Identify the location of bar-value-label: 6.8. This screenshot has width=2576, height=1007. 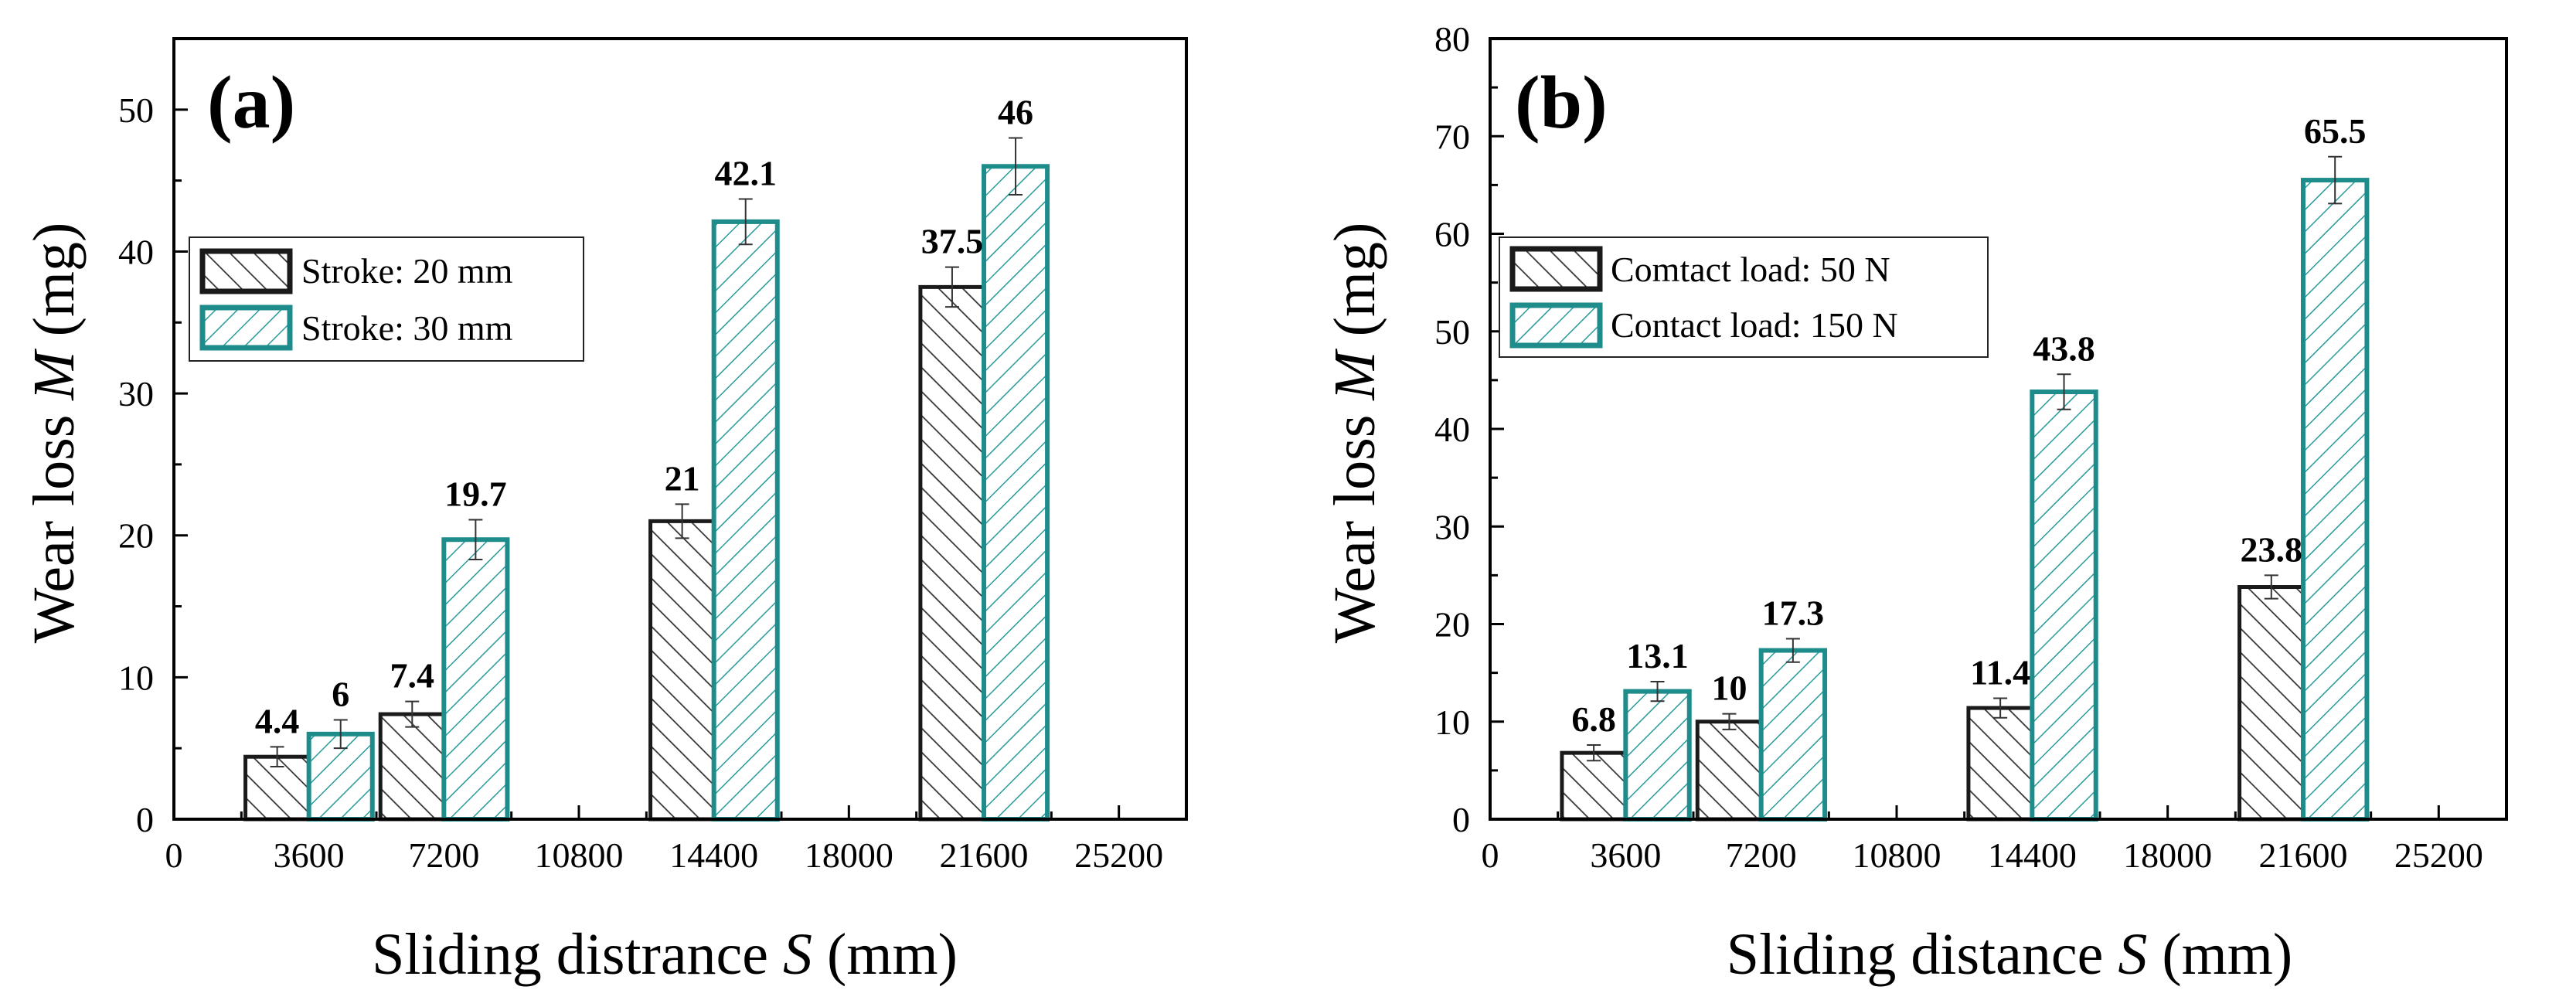
(1593, 719).